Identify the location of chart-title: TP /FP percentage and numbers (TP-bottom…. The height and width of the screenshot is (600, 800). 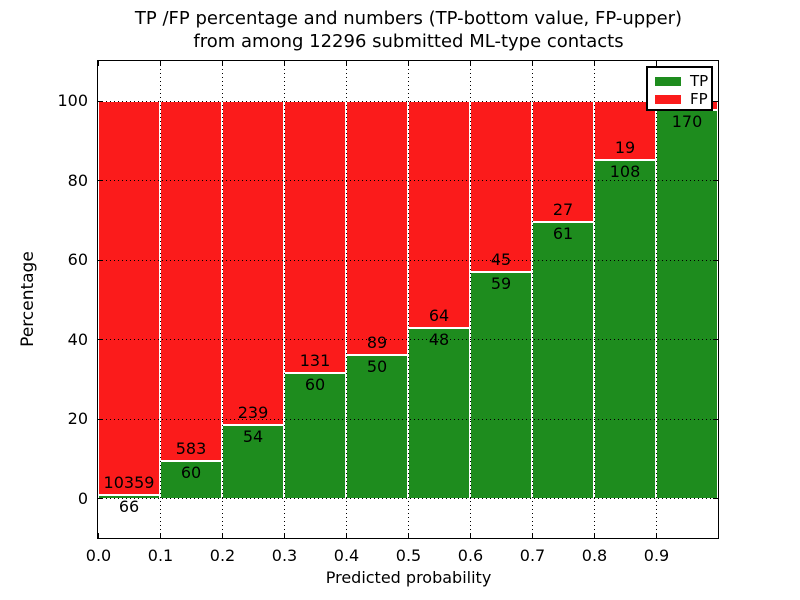
(408, 30).